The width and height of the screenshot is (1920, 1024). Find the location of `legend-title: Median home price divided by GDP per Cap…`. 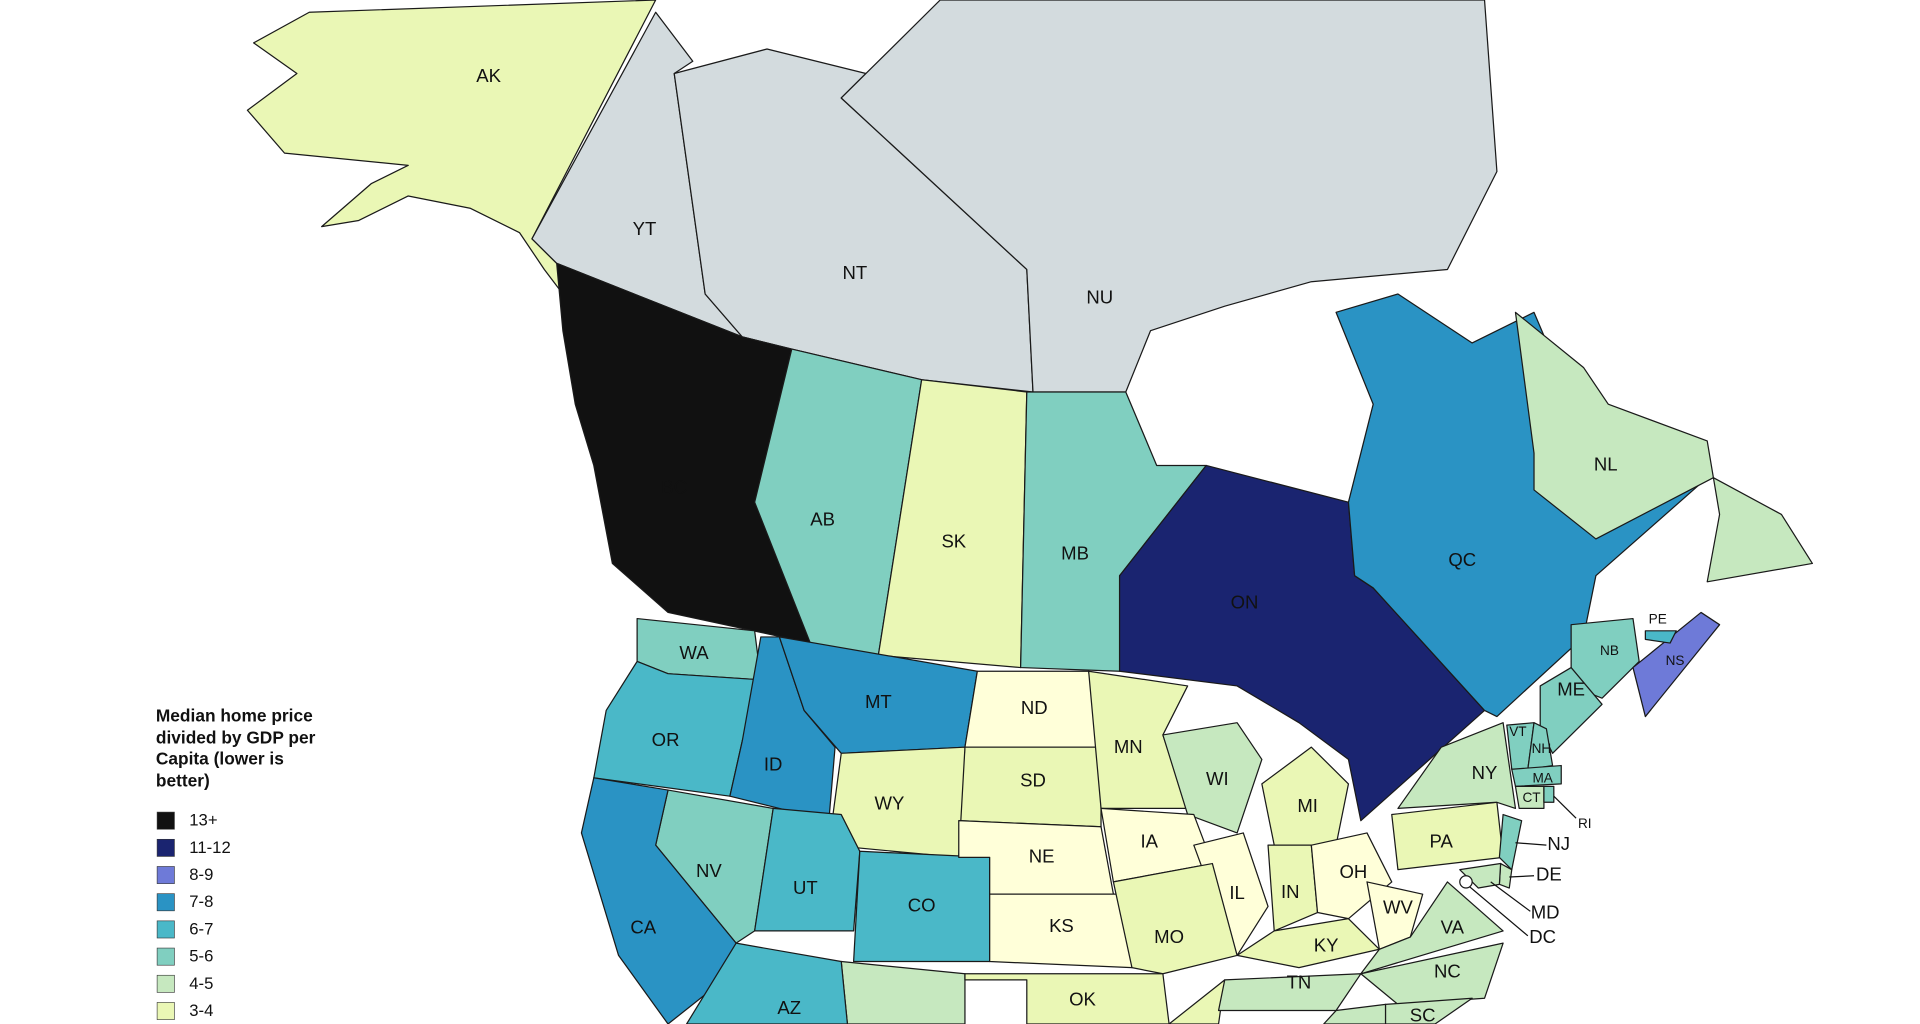

legend-title: Median home price divided by GDP per Cap… is located at coordinates (235, 747).